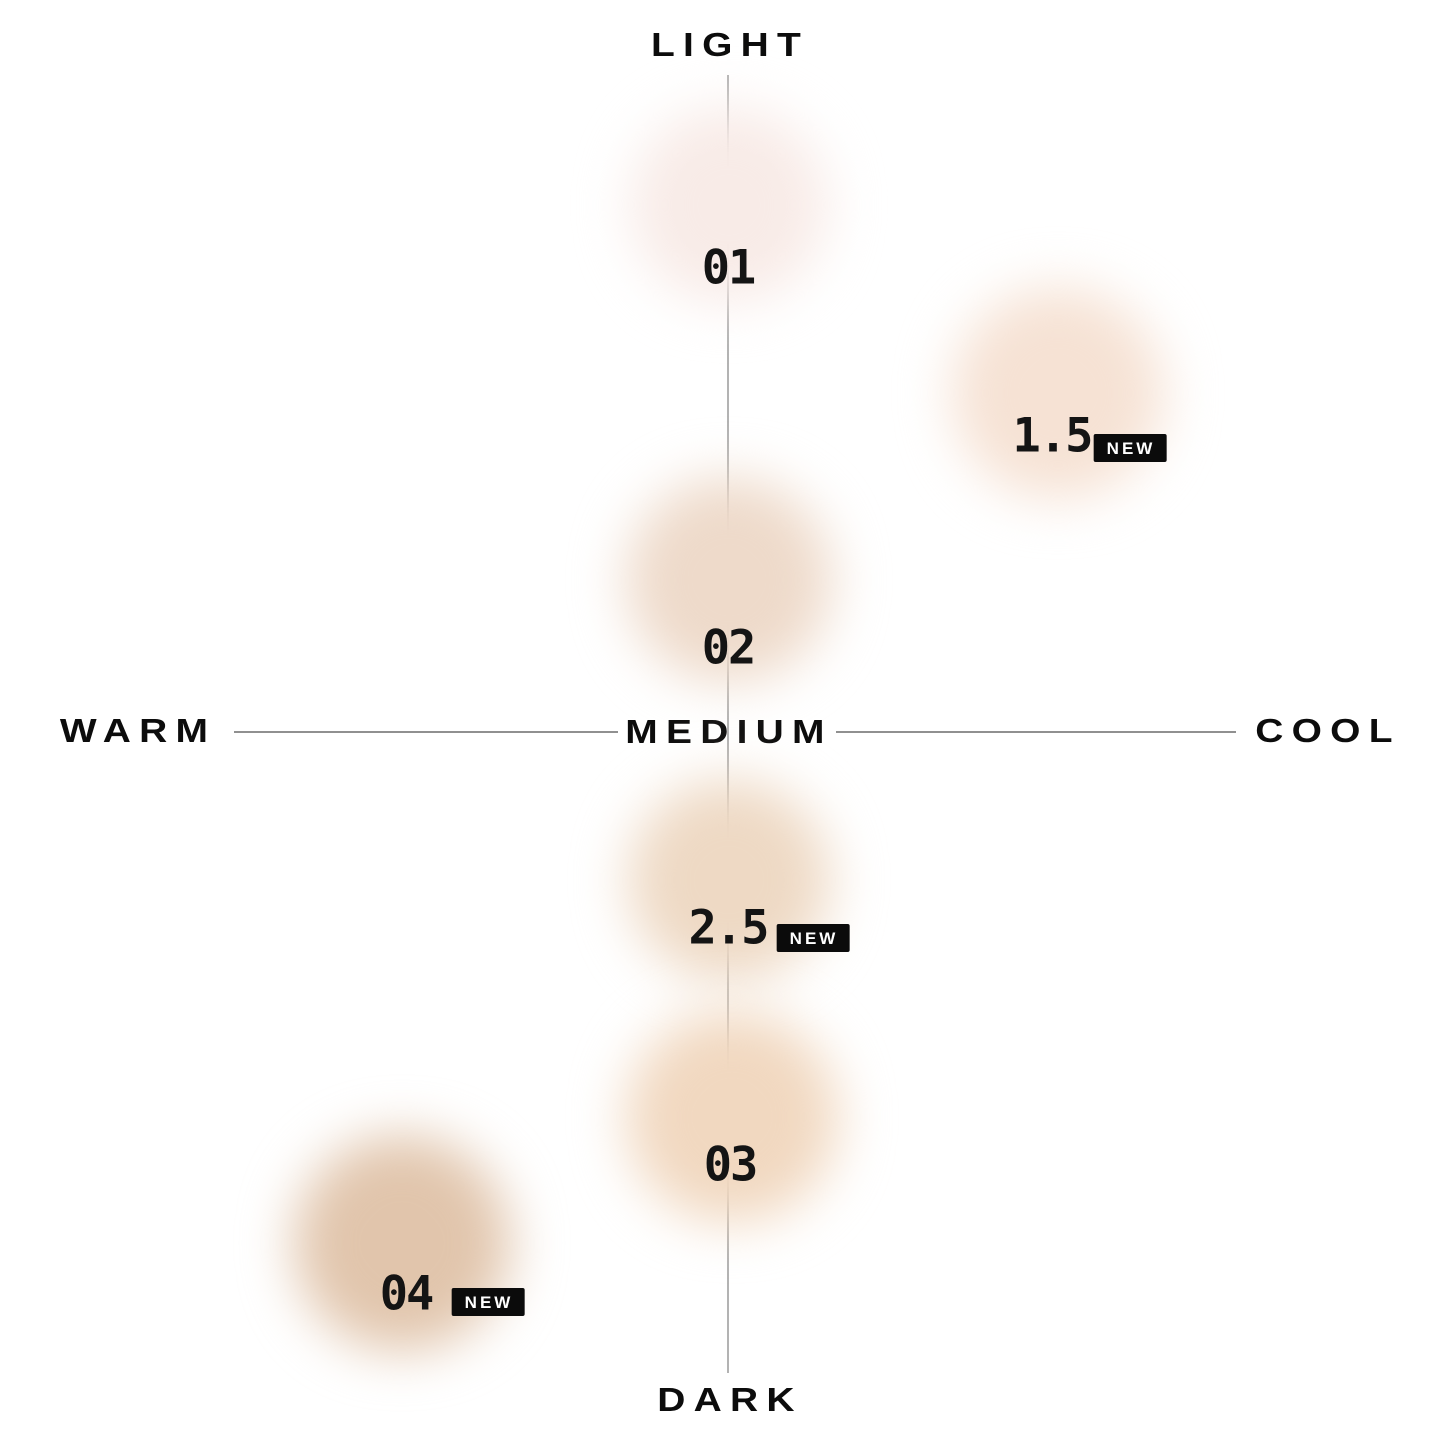 Image resolution: width=1445 pixels, height=1445 pixels. What do you see at coordinates (138, 730) in the screenshot?
I see `axis-label-warm: WARM` at bounding box center [138, 730].